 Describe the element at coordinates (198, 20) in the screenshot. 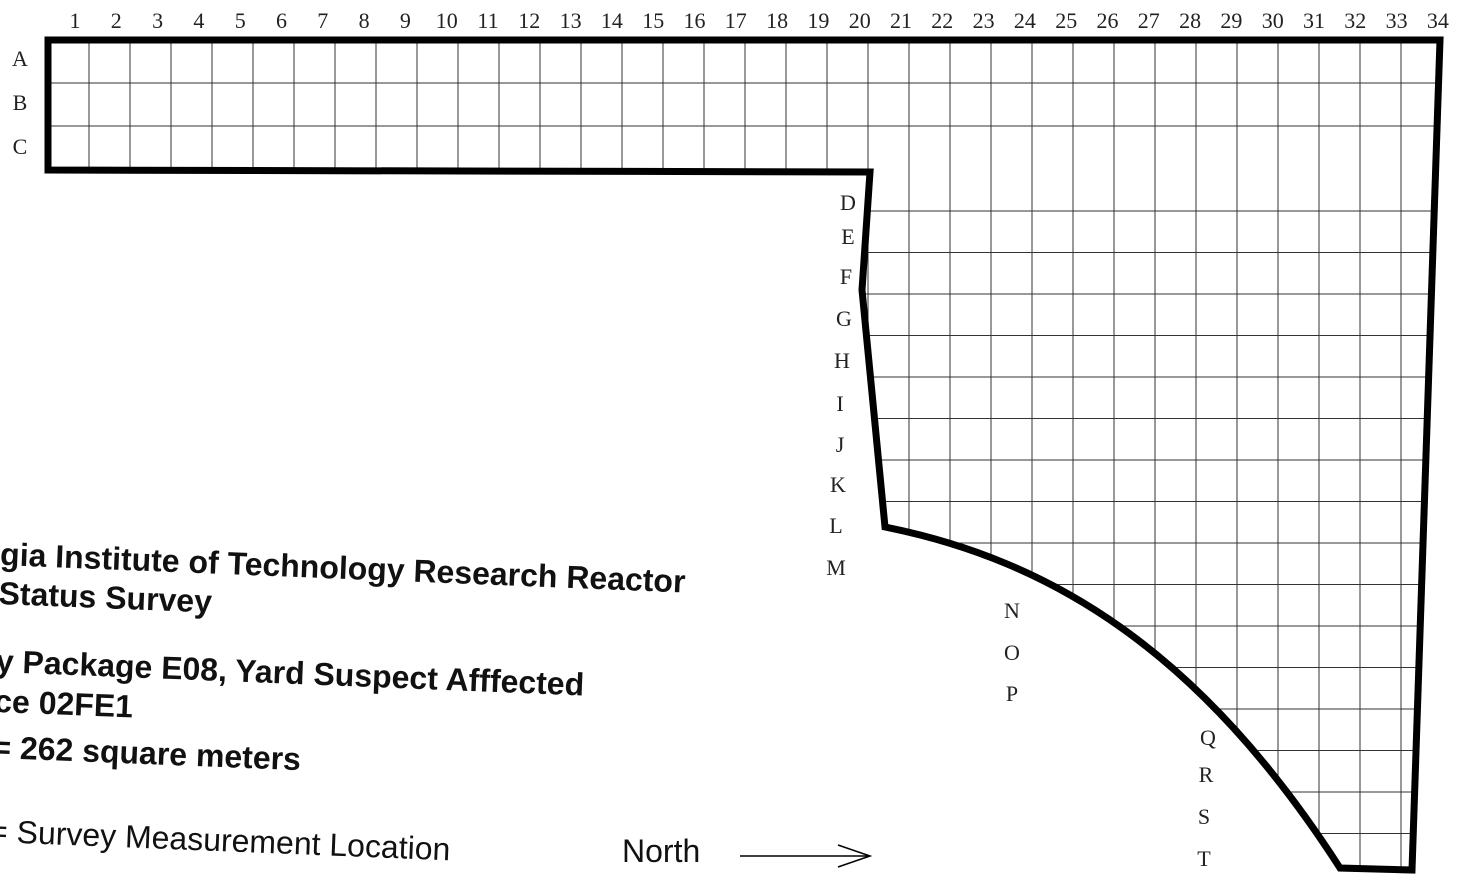

I see `column-label: 4` at that location.